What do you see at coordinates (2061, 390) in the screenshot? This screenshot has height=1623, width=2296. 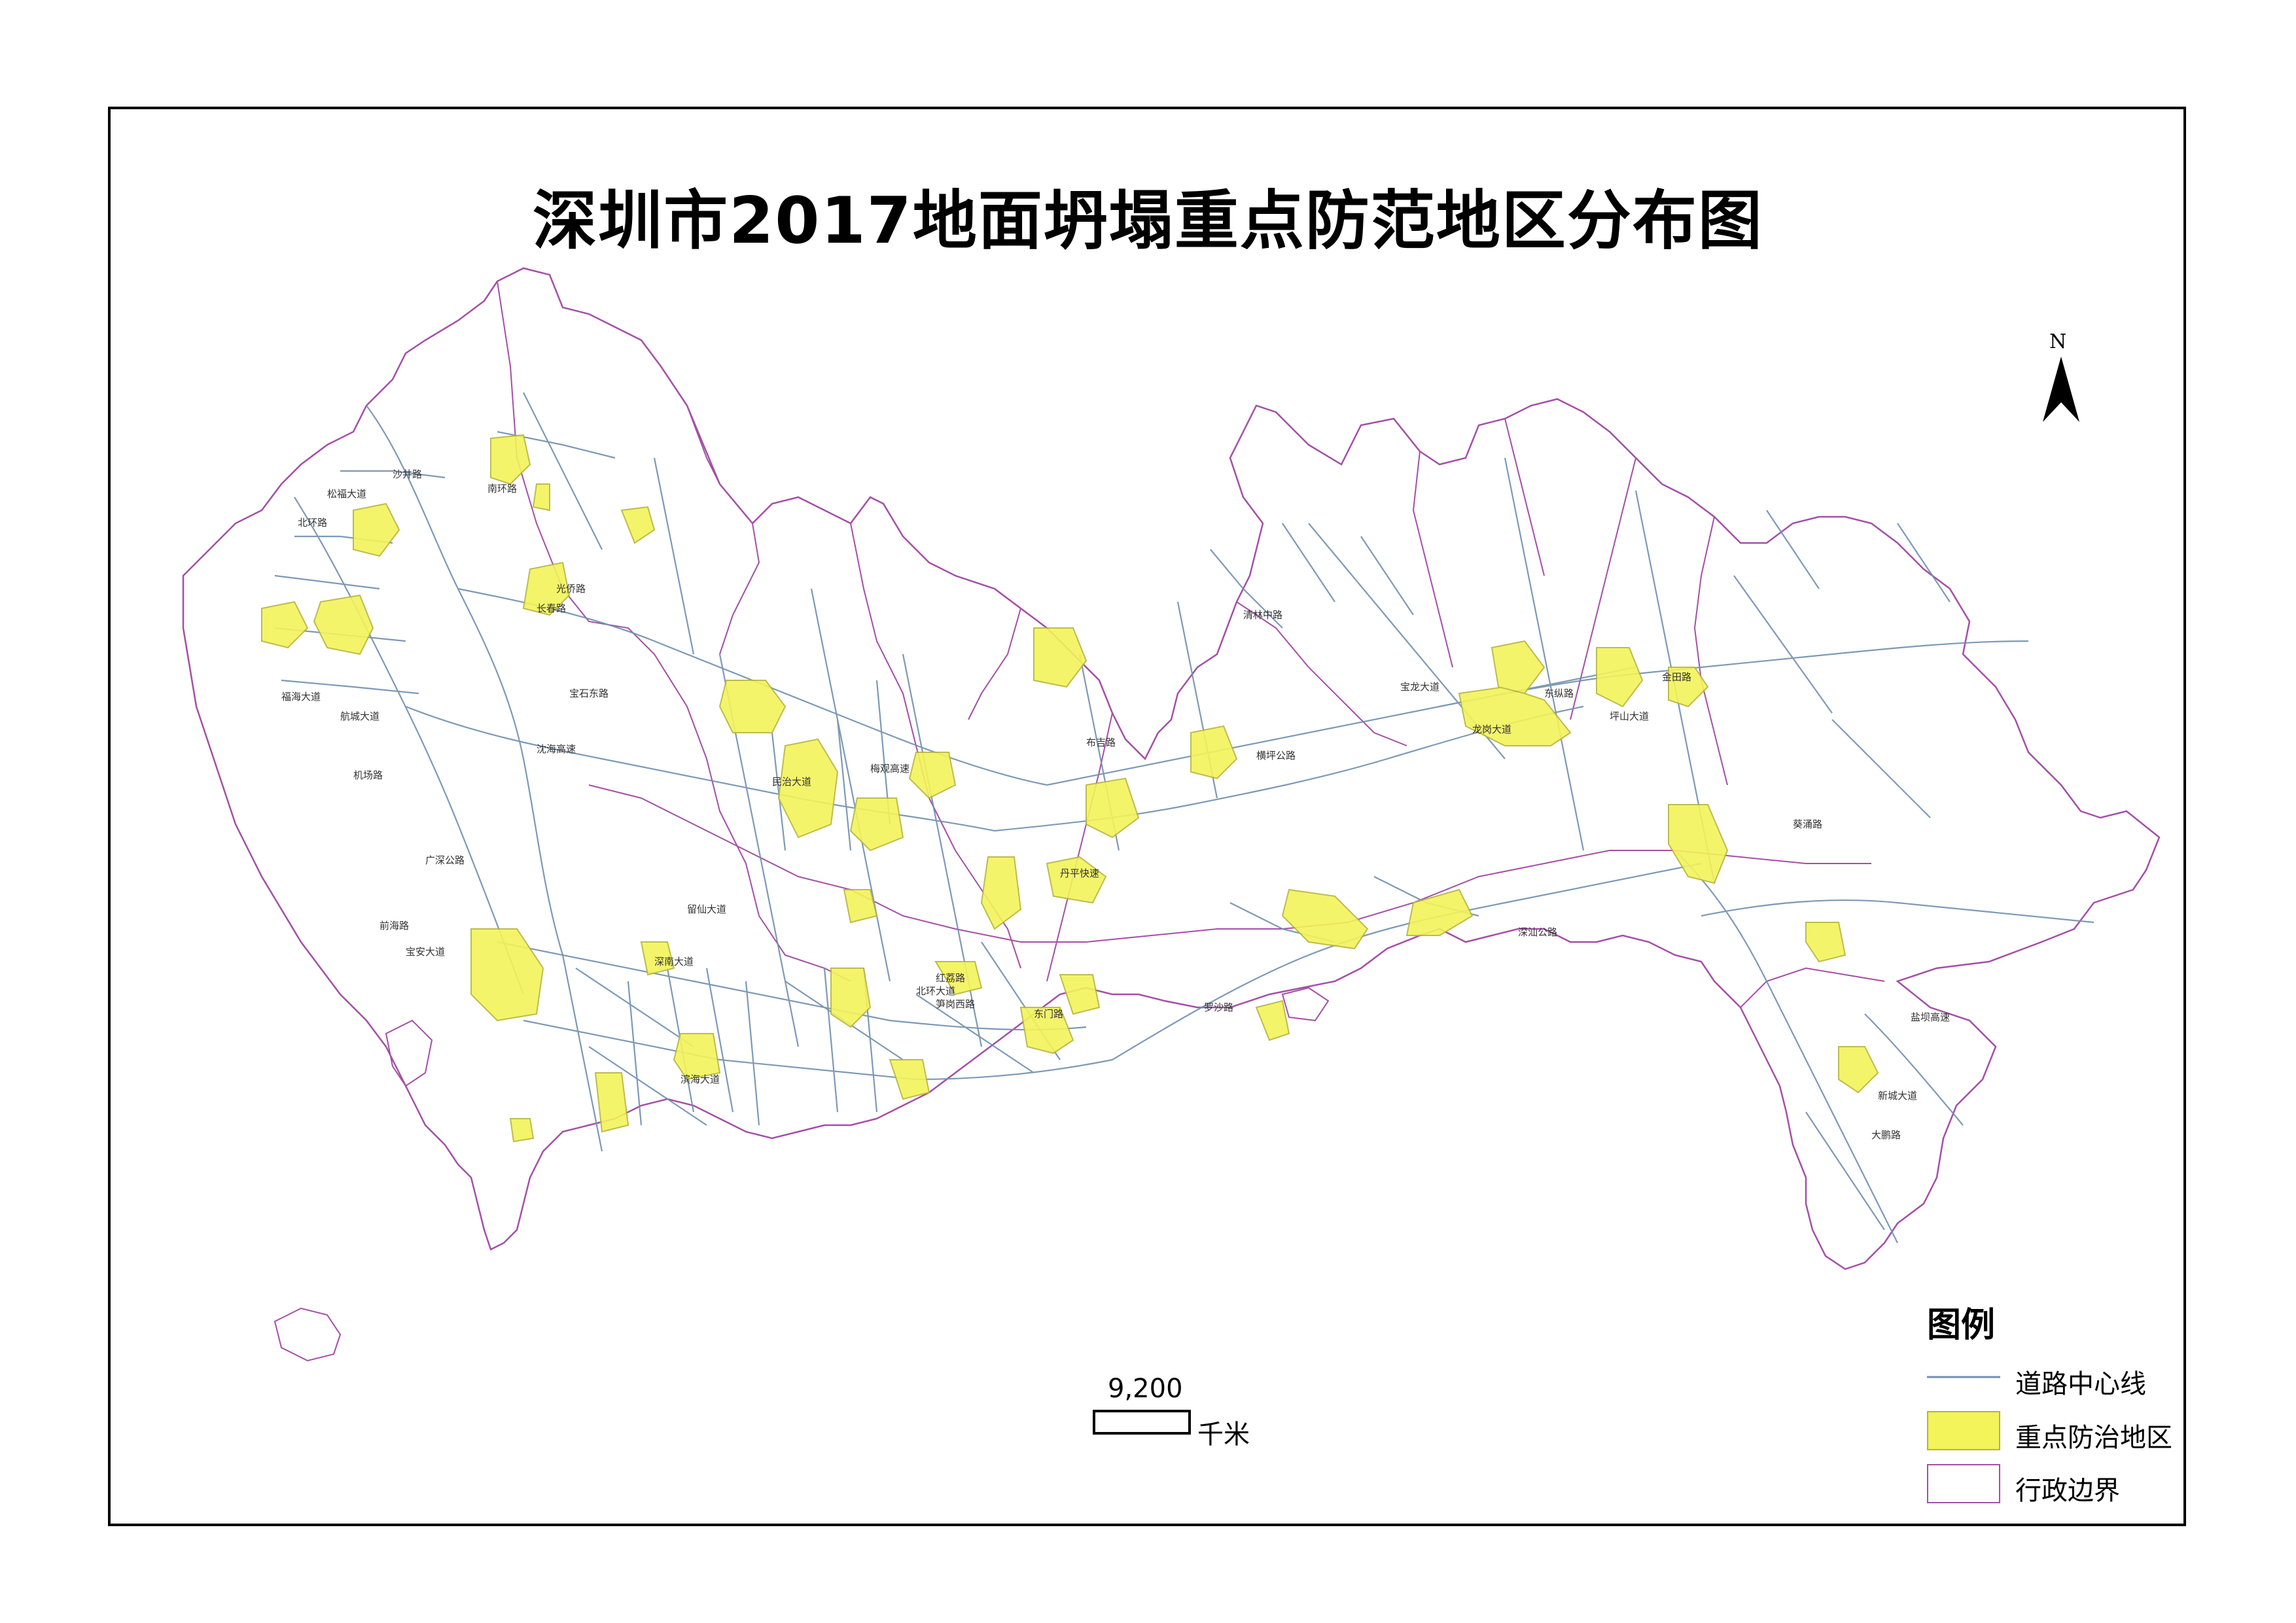 I see `north-arrow-icon` at bounding box center [2061, 390].